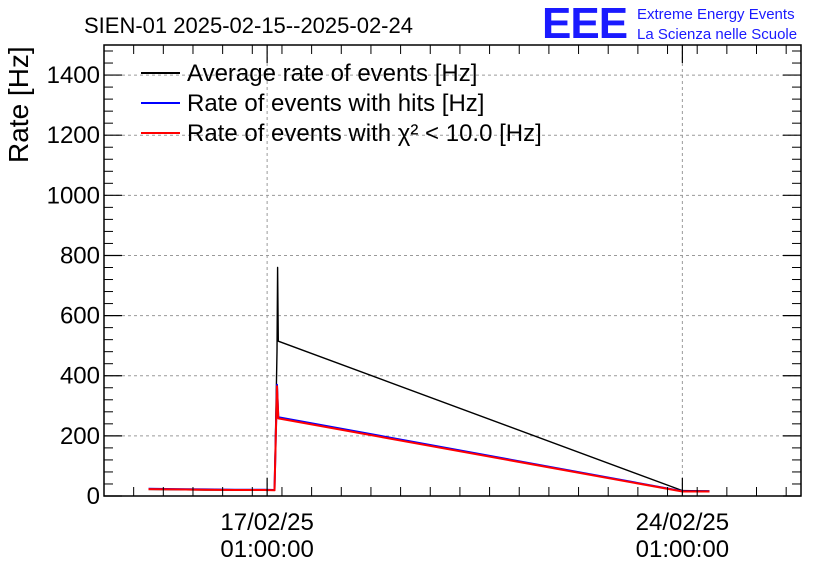  What do you see at coordinates (584, 24) in the screenshot?
I see `logo-mark: EEE` at bounding box center [584, 24].